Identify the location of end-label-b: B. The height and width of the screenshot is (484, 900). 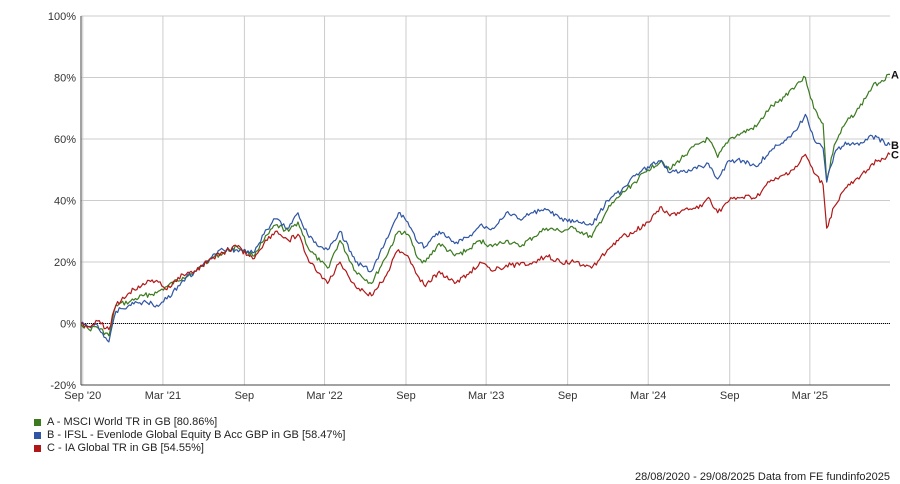
(895, 146).